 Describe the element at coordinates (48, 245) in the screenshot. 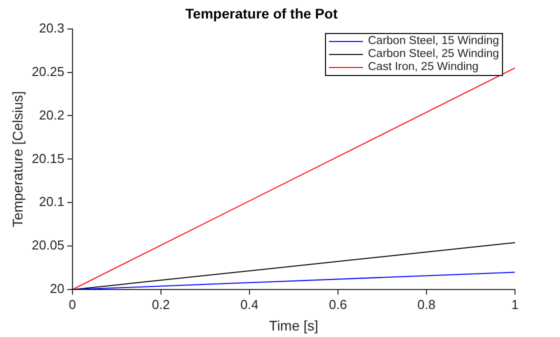

I see `y-tick-label: 20.05` at that location.